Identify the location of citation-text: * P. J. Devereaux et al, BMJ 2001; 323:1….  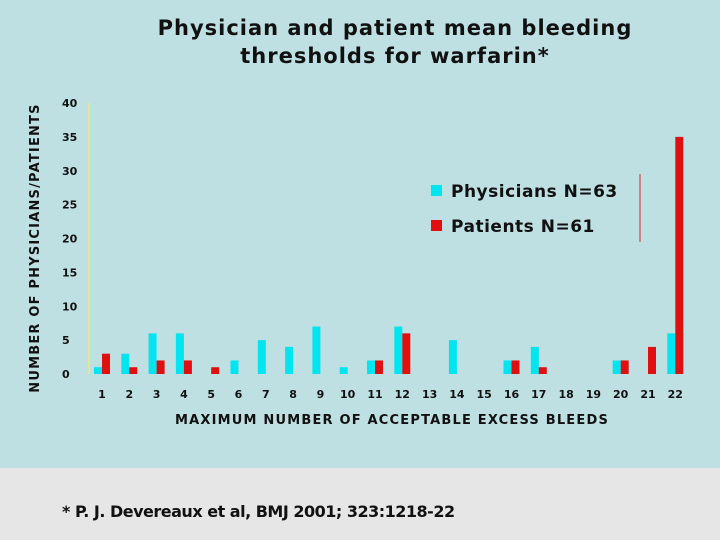
(258, 511).